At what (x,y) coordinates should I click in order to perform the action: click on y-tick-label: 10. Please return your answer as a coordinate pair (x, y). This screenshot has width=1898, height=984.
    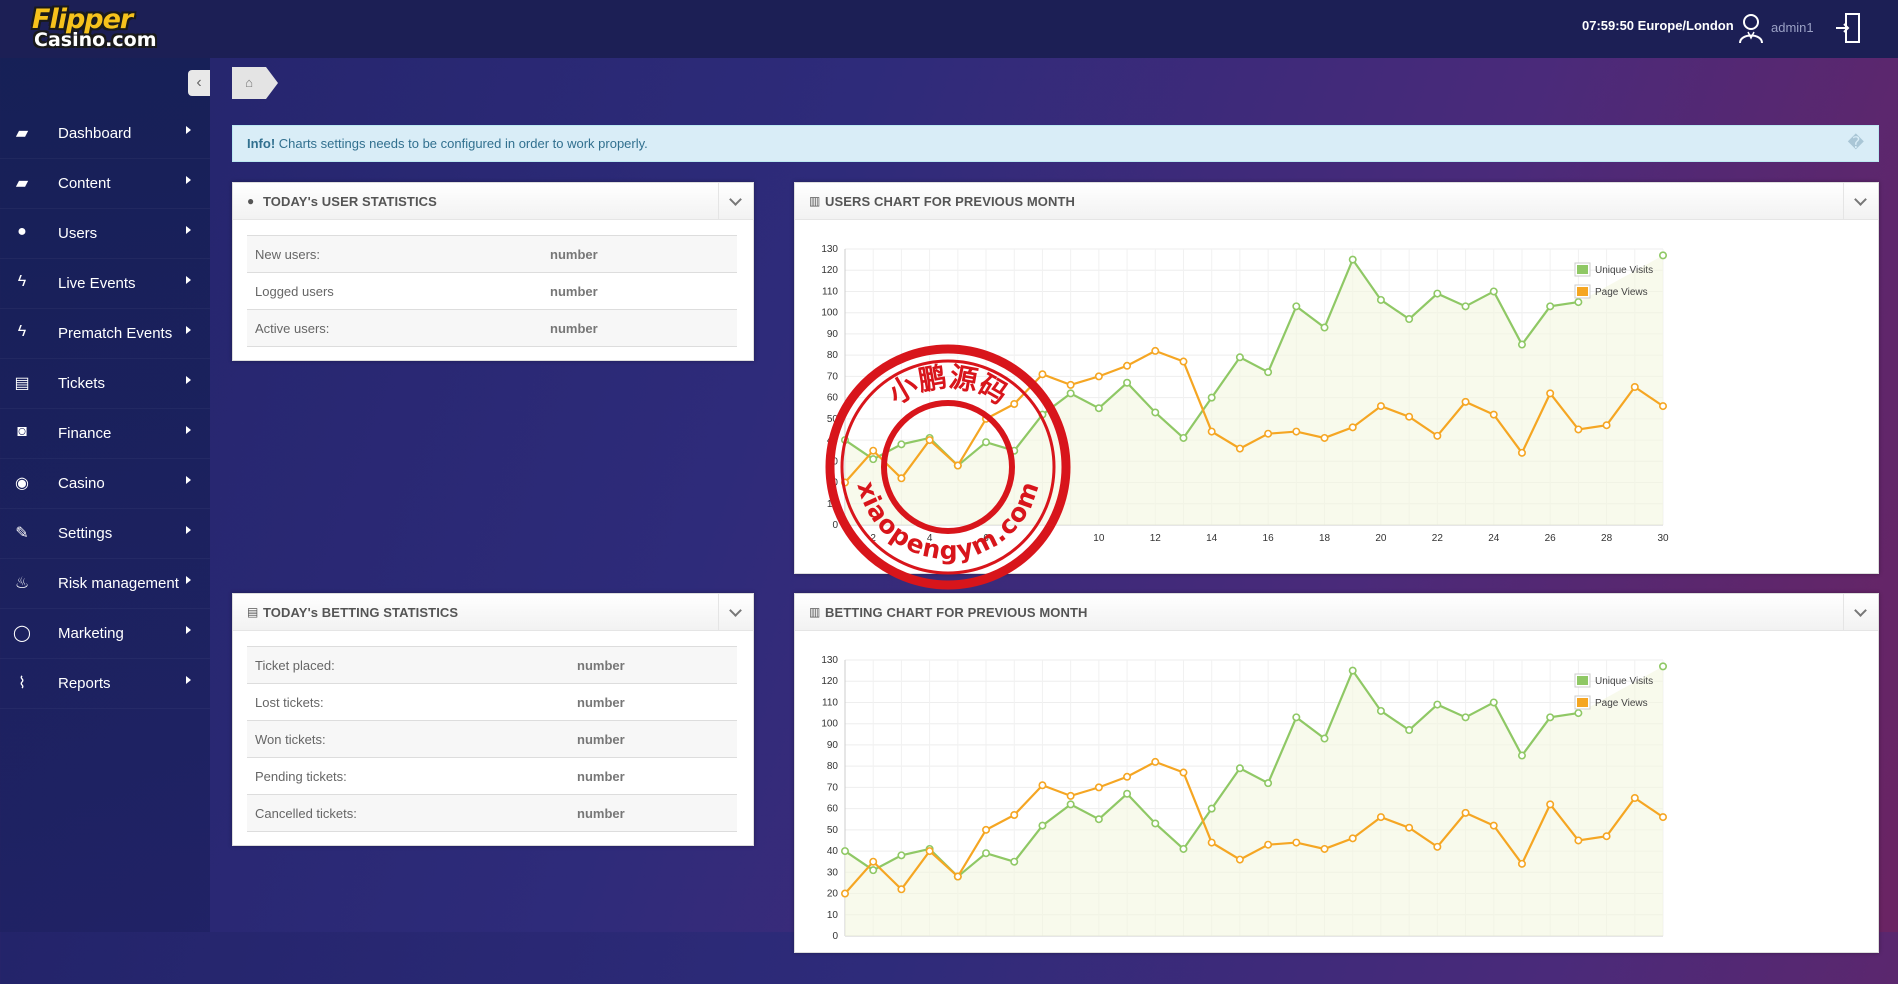
    Looking at the image, I should click on (833, 915).